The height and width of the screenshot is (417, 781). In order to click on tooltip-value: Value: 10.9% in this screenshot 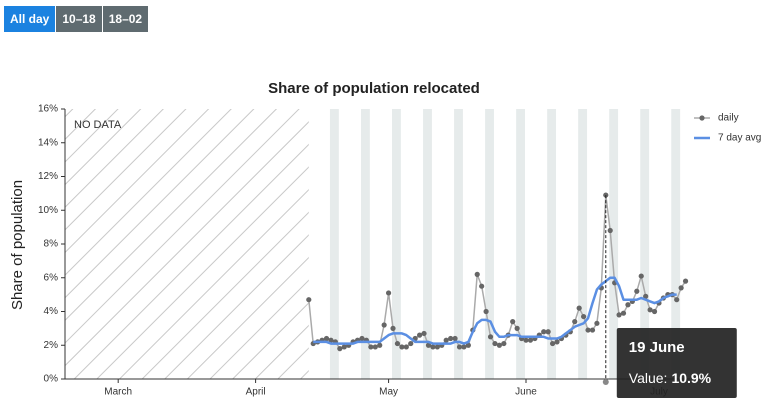, I will do `click(670, 378)`.